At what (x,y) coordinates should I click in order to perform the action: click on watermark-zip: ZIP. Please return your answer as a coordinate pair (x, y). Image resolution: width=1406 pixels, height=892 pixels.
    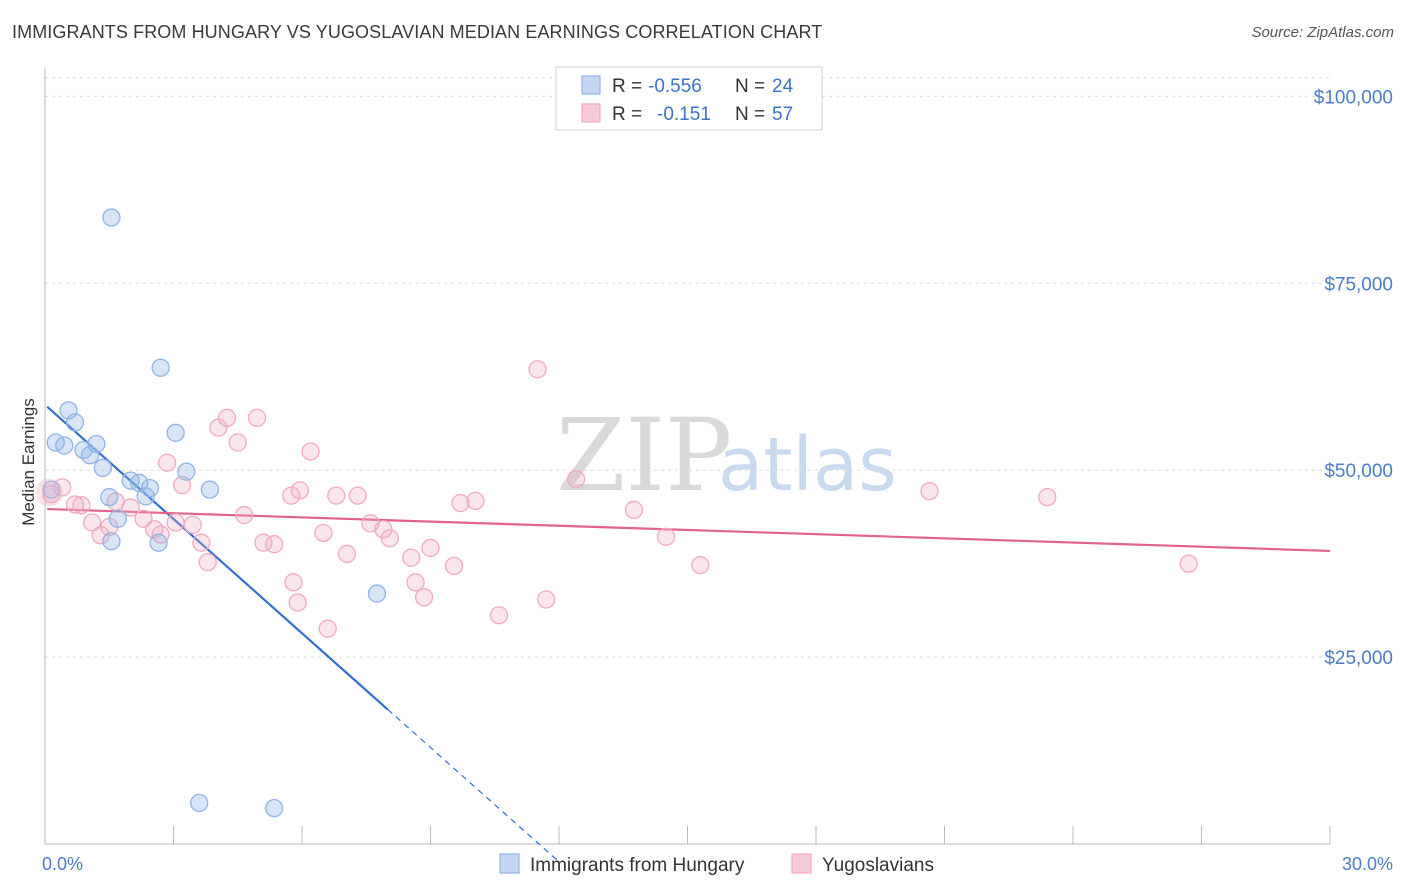
    Looking at the image, I should click on (644, 455).